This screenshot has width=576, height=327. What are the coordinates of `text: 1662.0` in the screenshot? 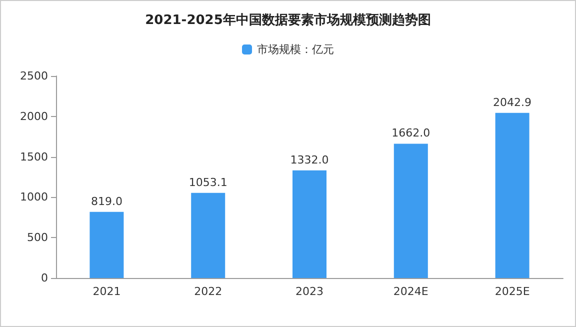 It's located at (411, 133).